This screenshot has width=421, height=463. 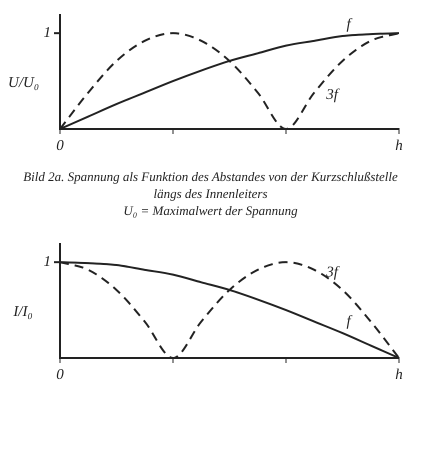 What do you see at coordinates (24, 83) in the screenshot?
I see `y-axis-title: U/U₀` at bounding box center [24, 83].